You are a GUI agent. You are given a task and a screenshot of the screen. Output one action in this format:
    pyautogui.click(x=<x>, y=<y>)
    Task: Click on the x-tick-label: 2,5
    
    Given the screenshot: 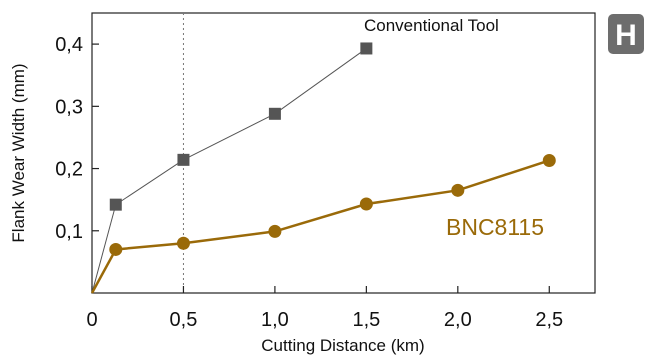 What is the action you would take?
    pyautogui.click(x=549, y=320)
    